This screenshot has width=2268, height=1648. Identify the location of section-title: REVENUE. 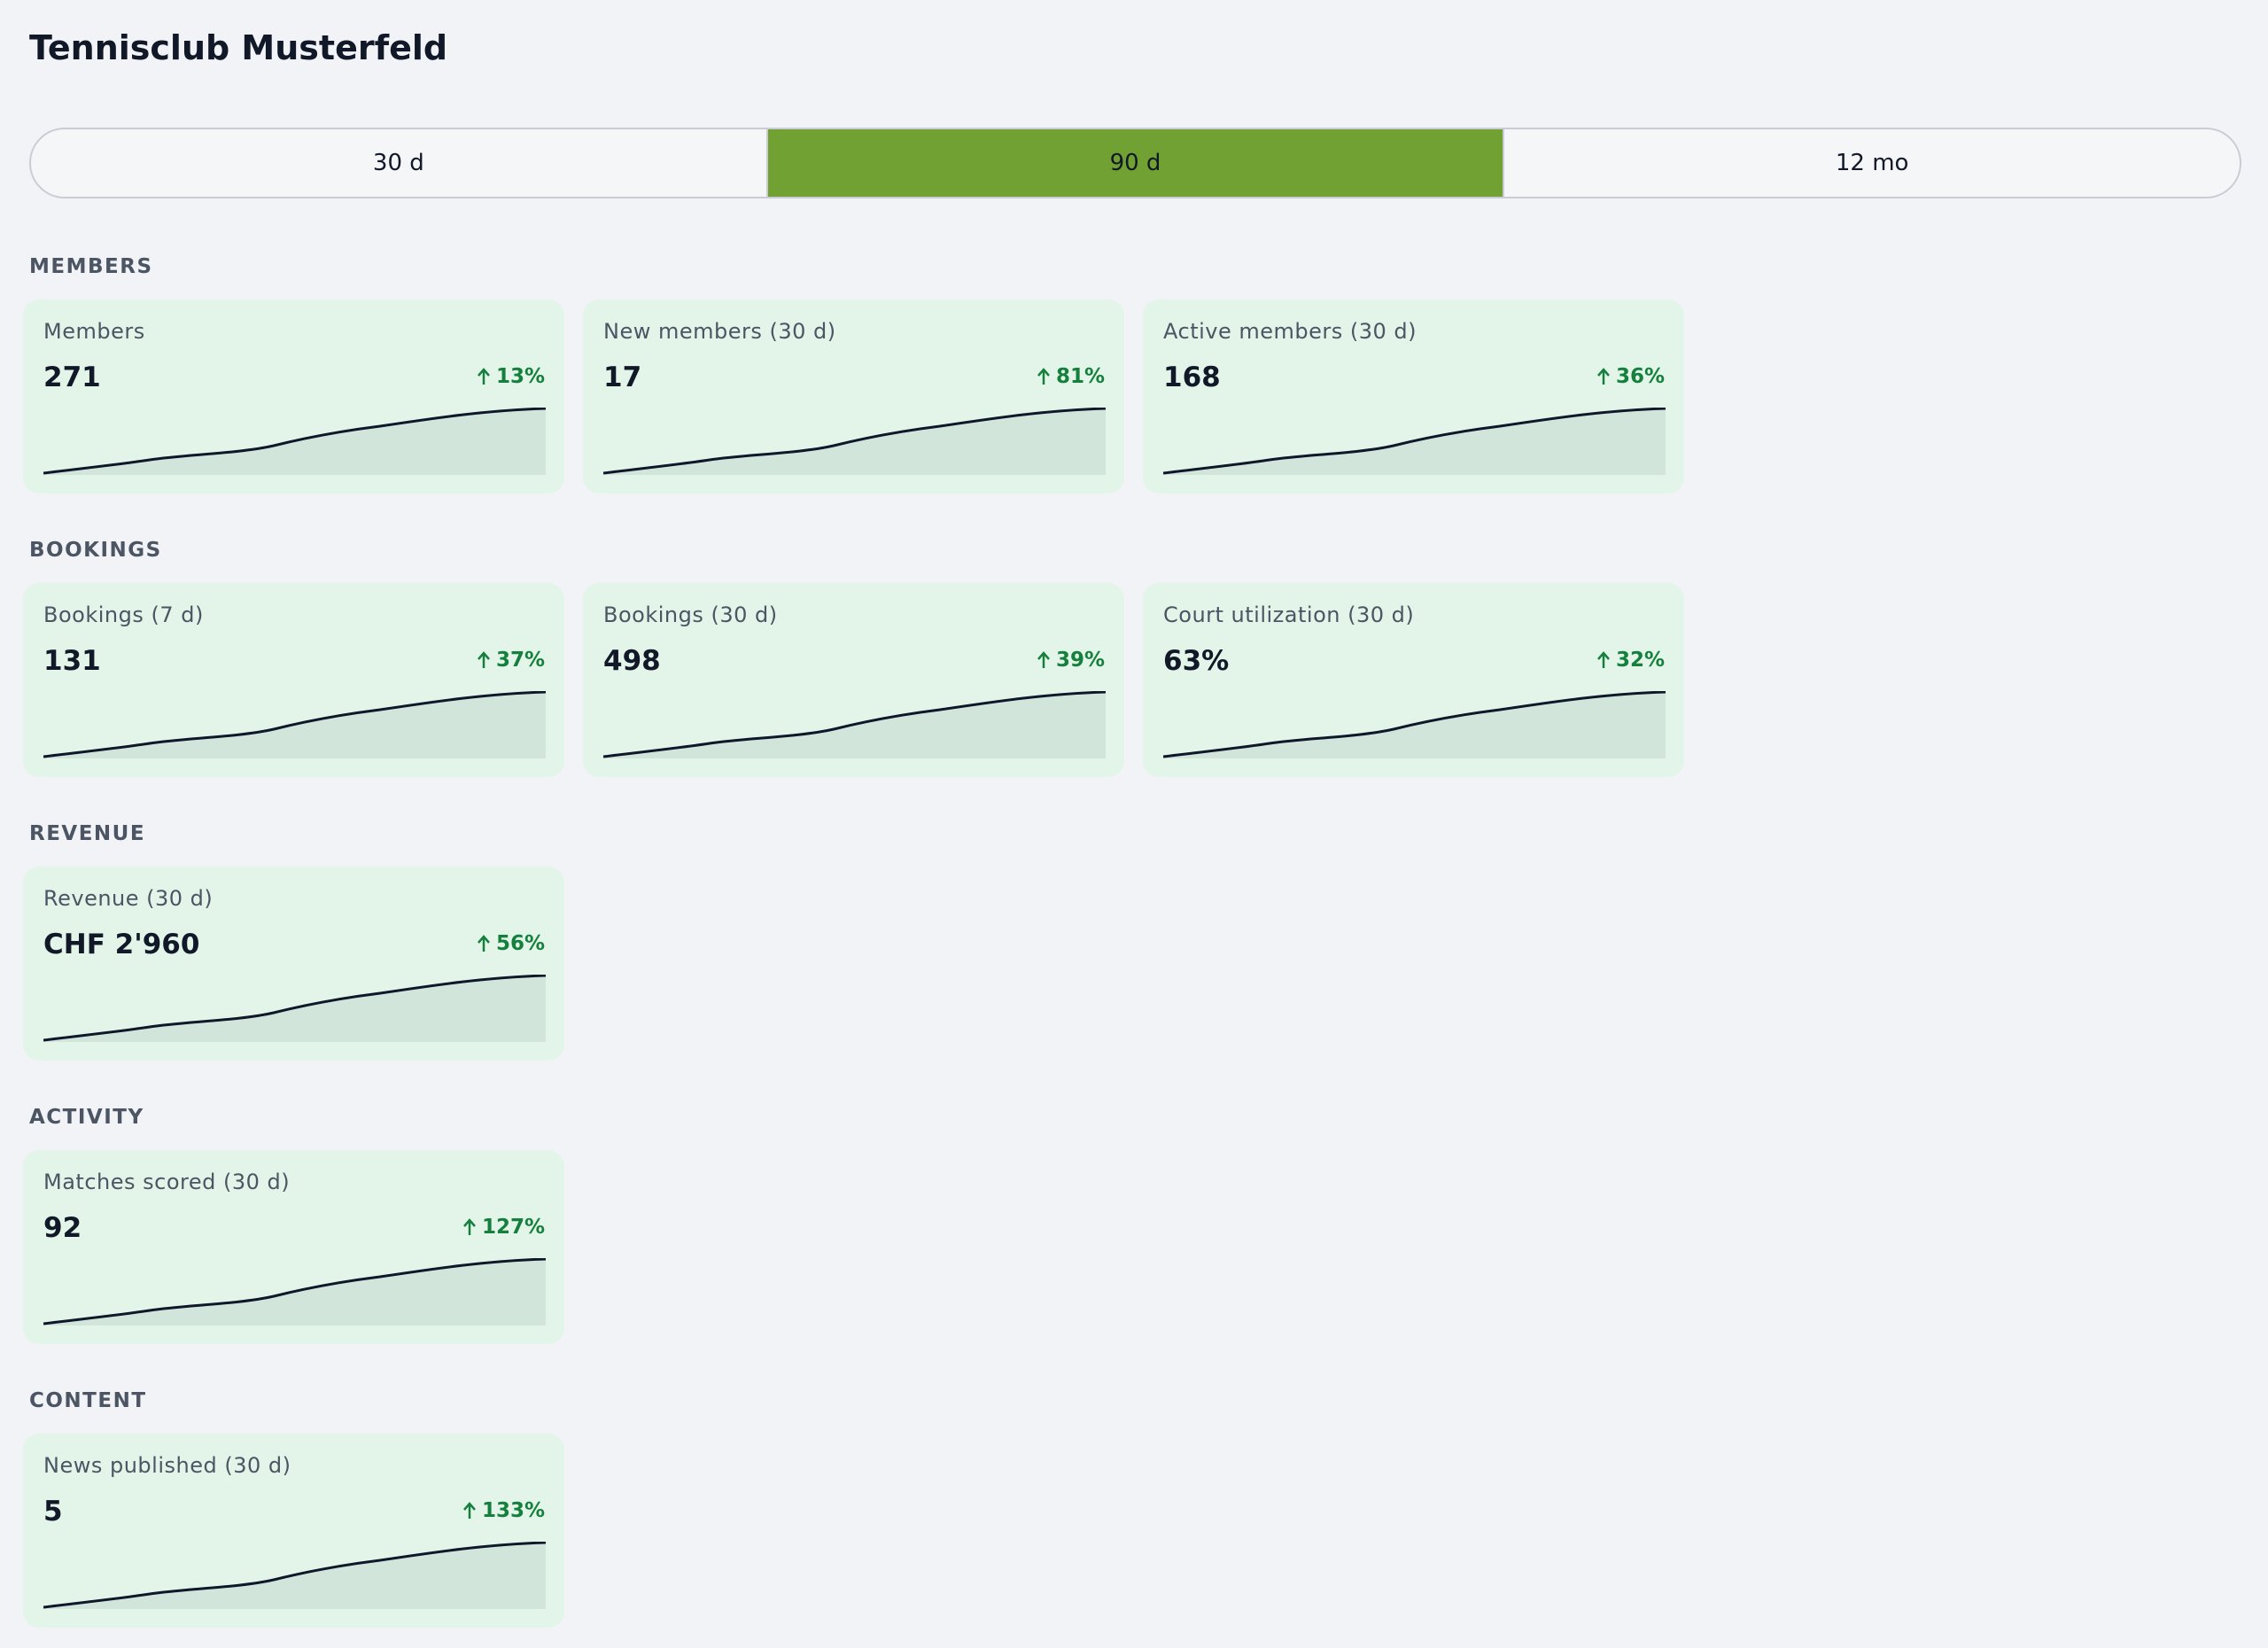
(87, 833).